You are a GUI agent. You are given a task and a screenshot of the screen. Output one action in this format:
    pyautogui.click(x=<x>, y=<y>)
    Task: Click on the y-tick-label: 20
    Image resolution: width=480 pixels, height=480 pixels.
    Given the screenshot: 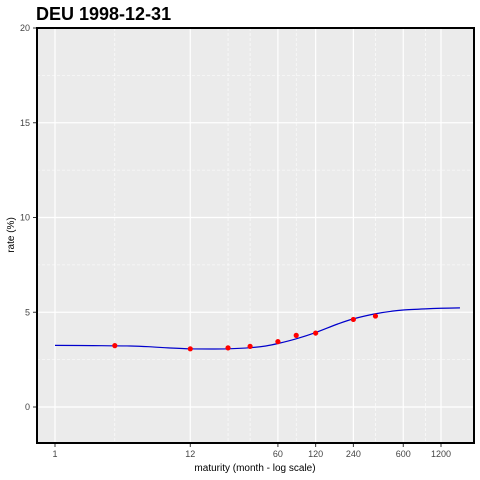 What is the action you would take?
    pyautogui.click(x=25, y=28)
    